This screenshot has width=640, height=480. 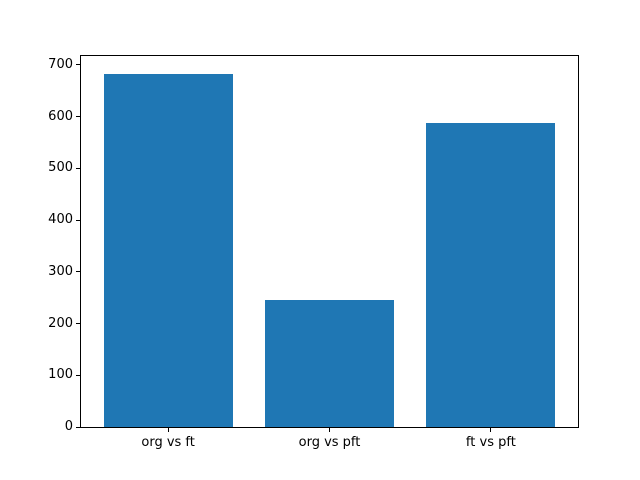 I want to click on y-tick-label: 300, so click(x=60, y=271).